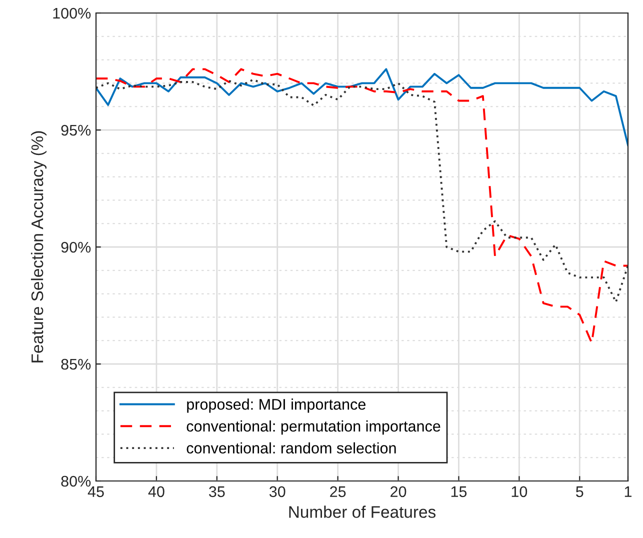 The height and width of the screenshot is (538, 643). What do you see at coordinates (76, 364) in the screenshot?
I see `y-tick-label: 85%` at bounding box center [76, 364].